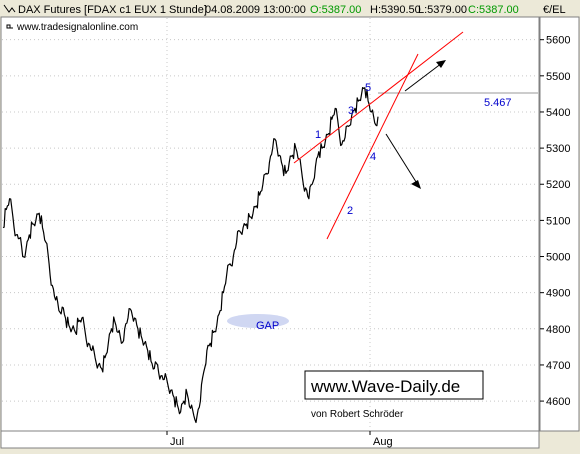 This screenshot has height=454, width=580. Describe the element at coordinates (558, 41) in the screenshot. I see `y-tick-label: 5600` at that location.